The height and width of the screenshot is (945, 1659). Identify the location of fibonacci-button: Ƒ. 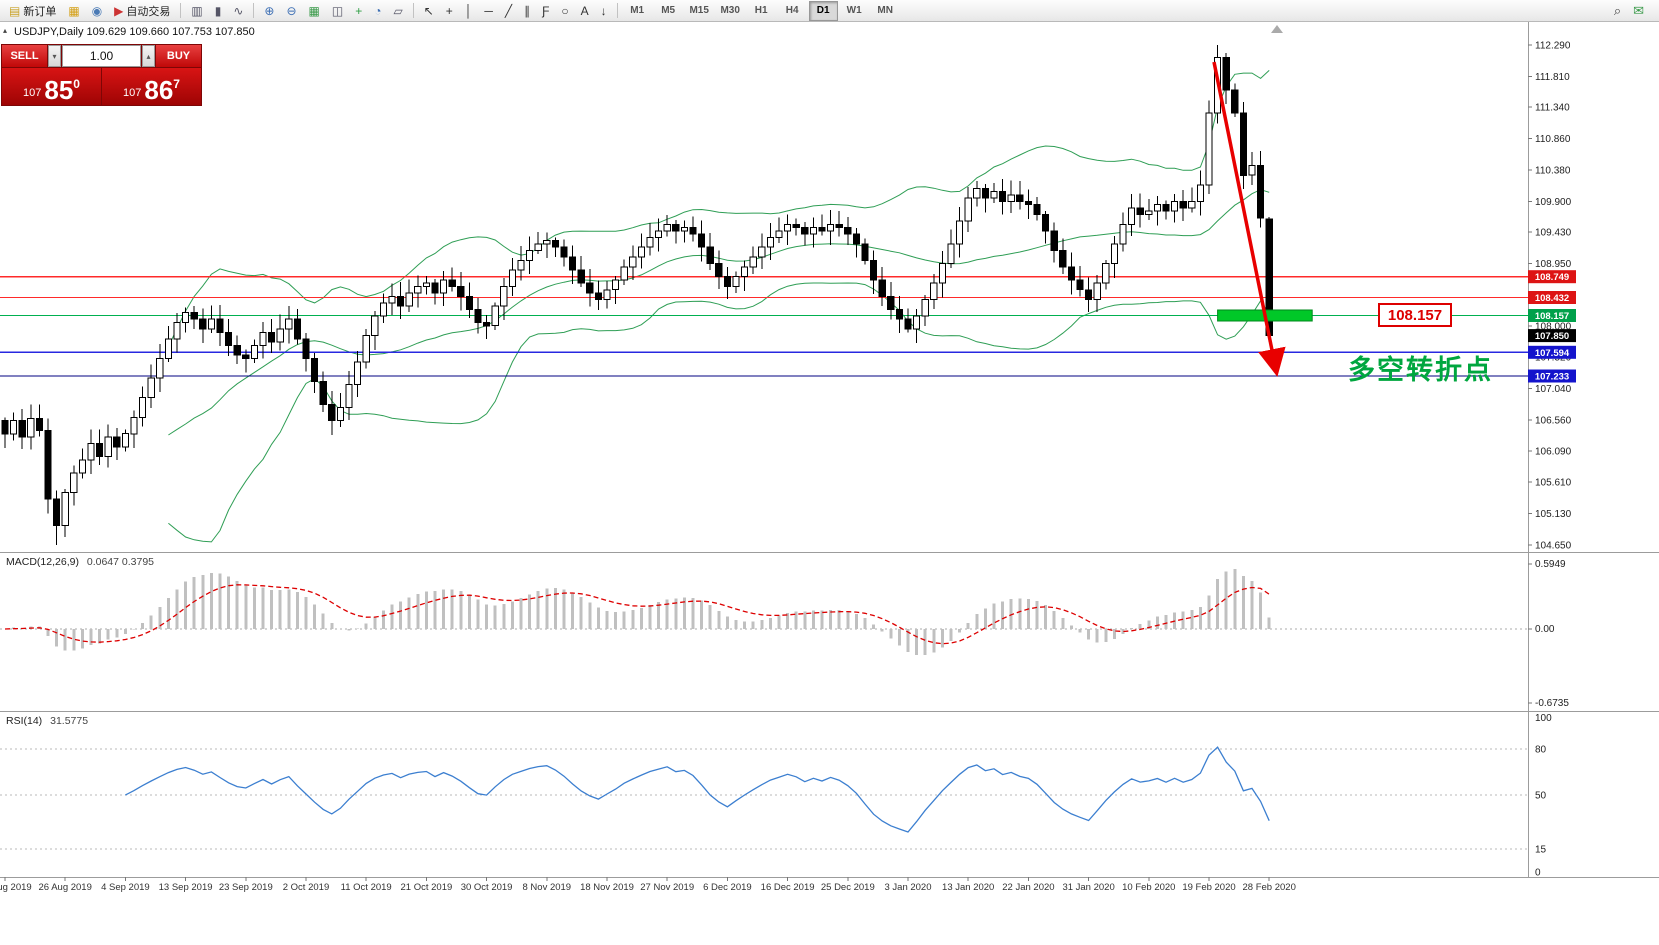
(545, 11).